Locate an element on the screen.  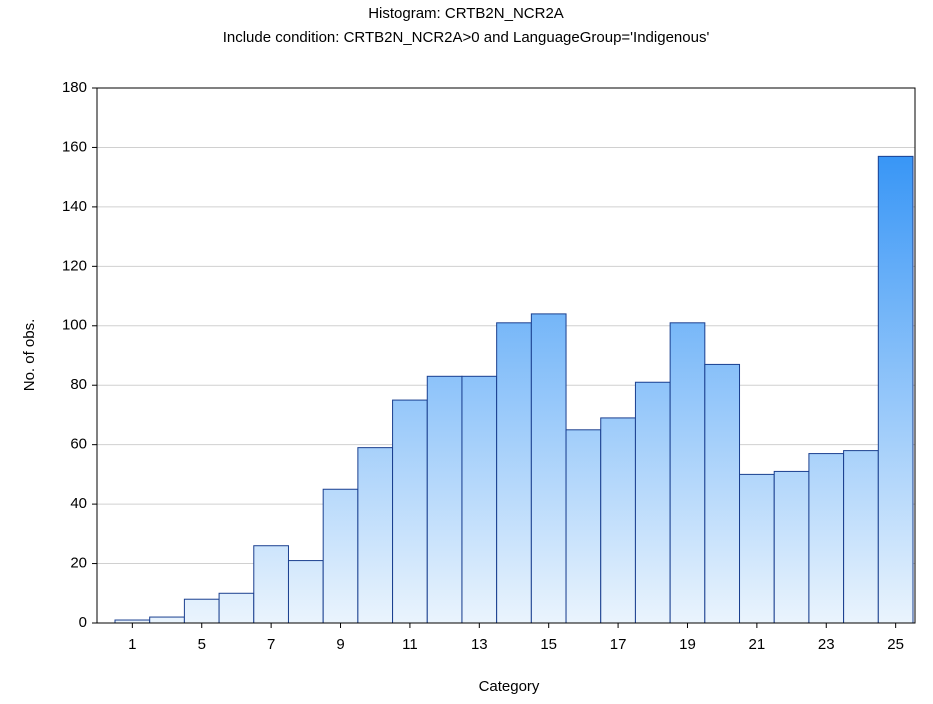
x-tick-label: 5 is located at coordinates (202, 644).